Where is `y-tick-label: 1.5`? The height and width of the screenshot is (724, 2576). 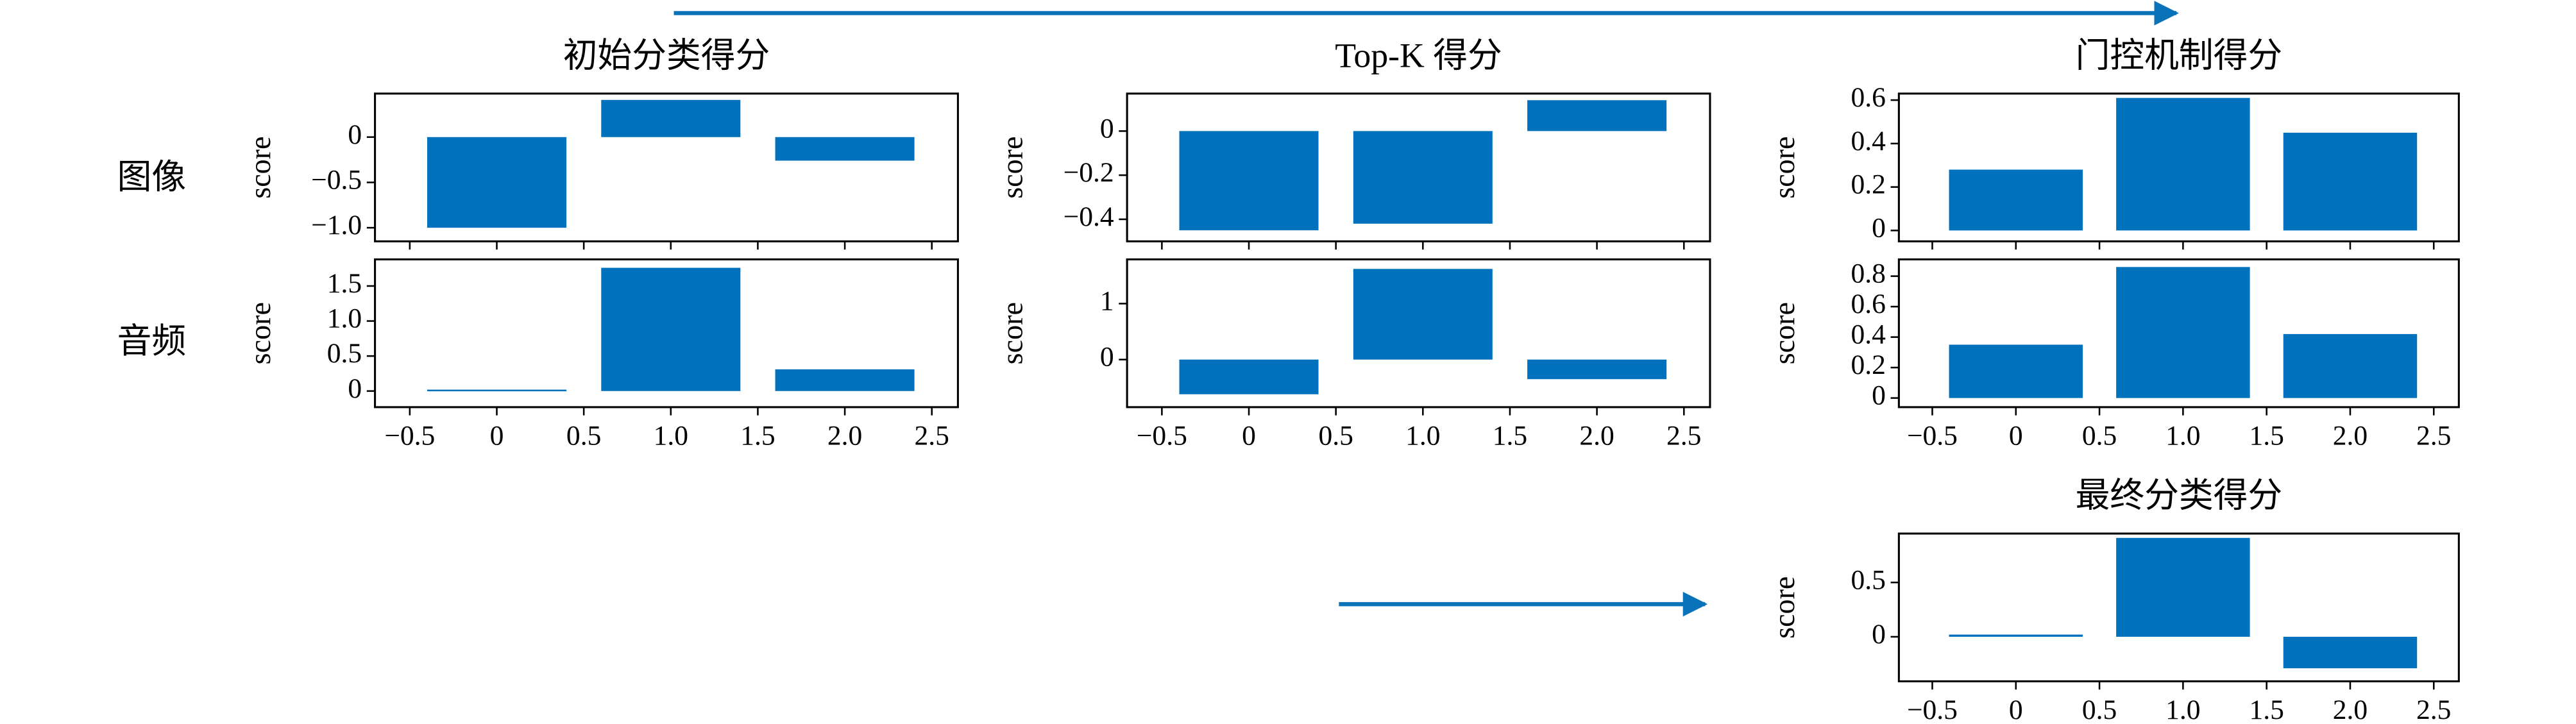
y-tick-label: 1.5 is located at coordinates (344, 284).